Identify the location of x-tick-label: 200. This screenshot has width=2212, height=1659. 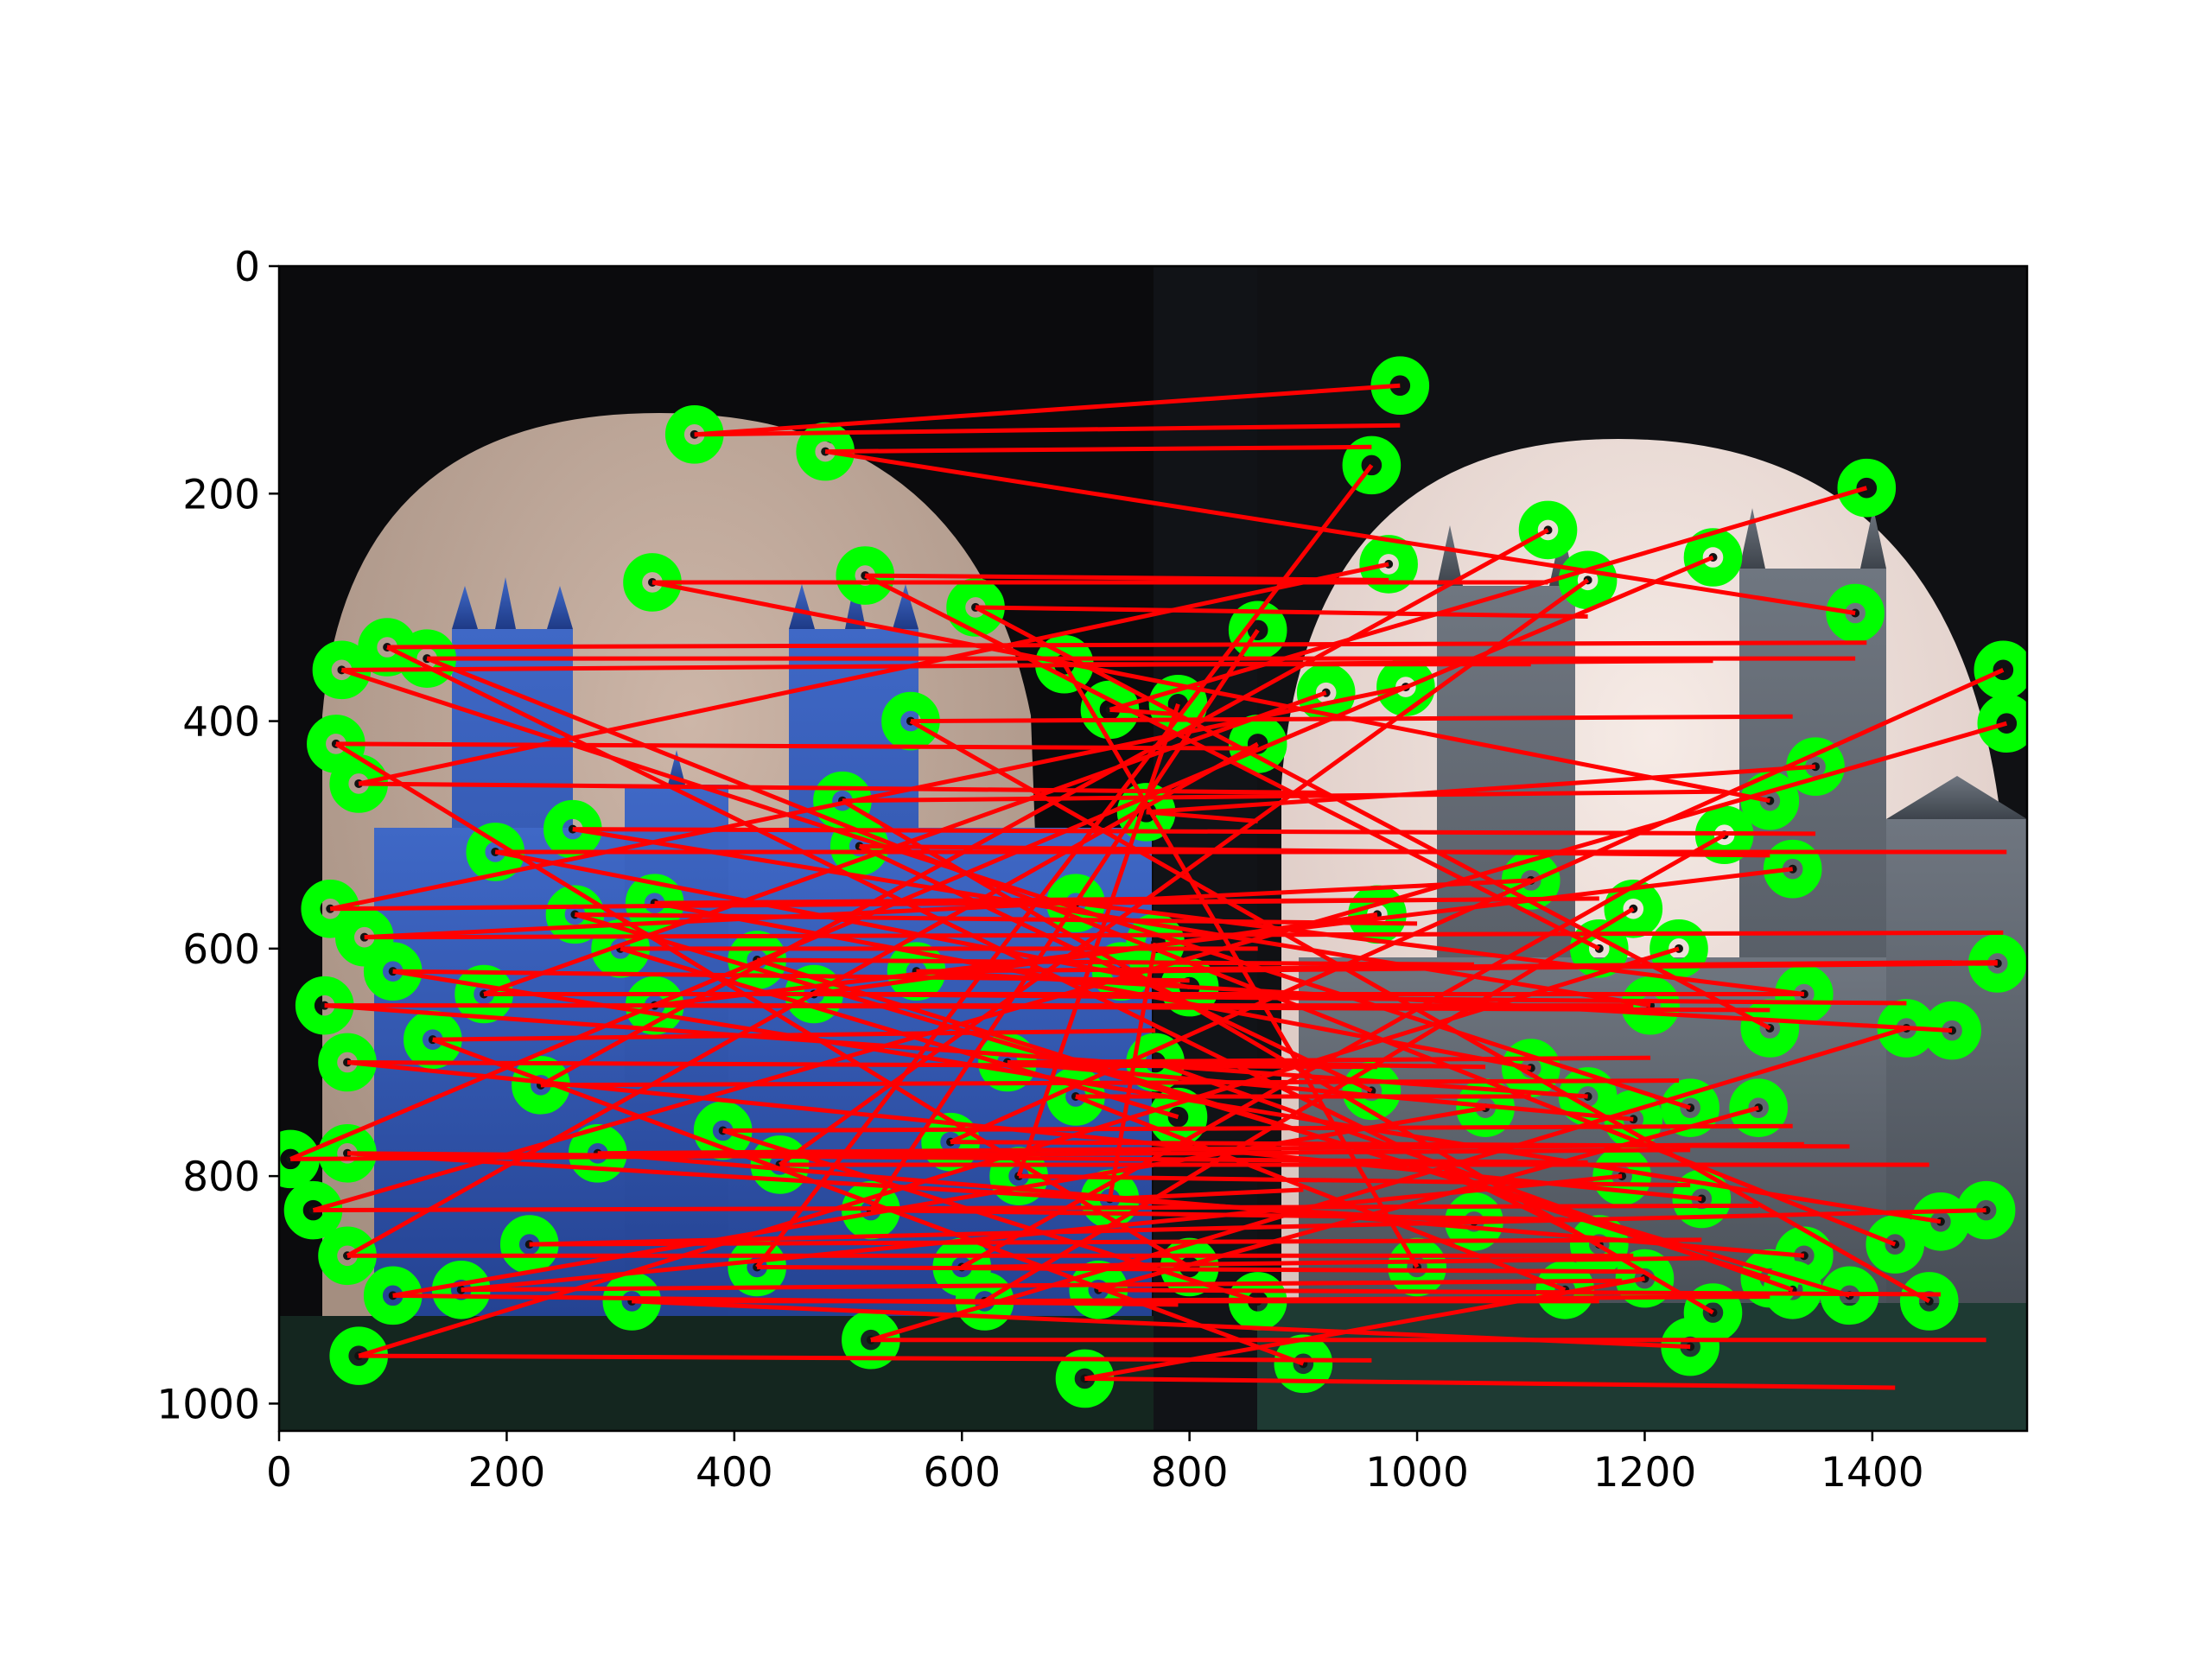
(507, 1473).